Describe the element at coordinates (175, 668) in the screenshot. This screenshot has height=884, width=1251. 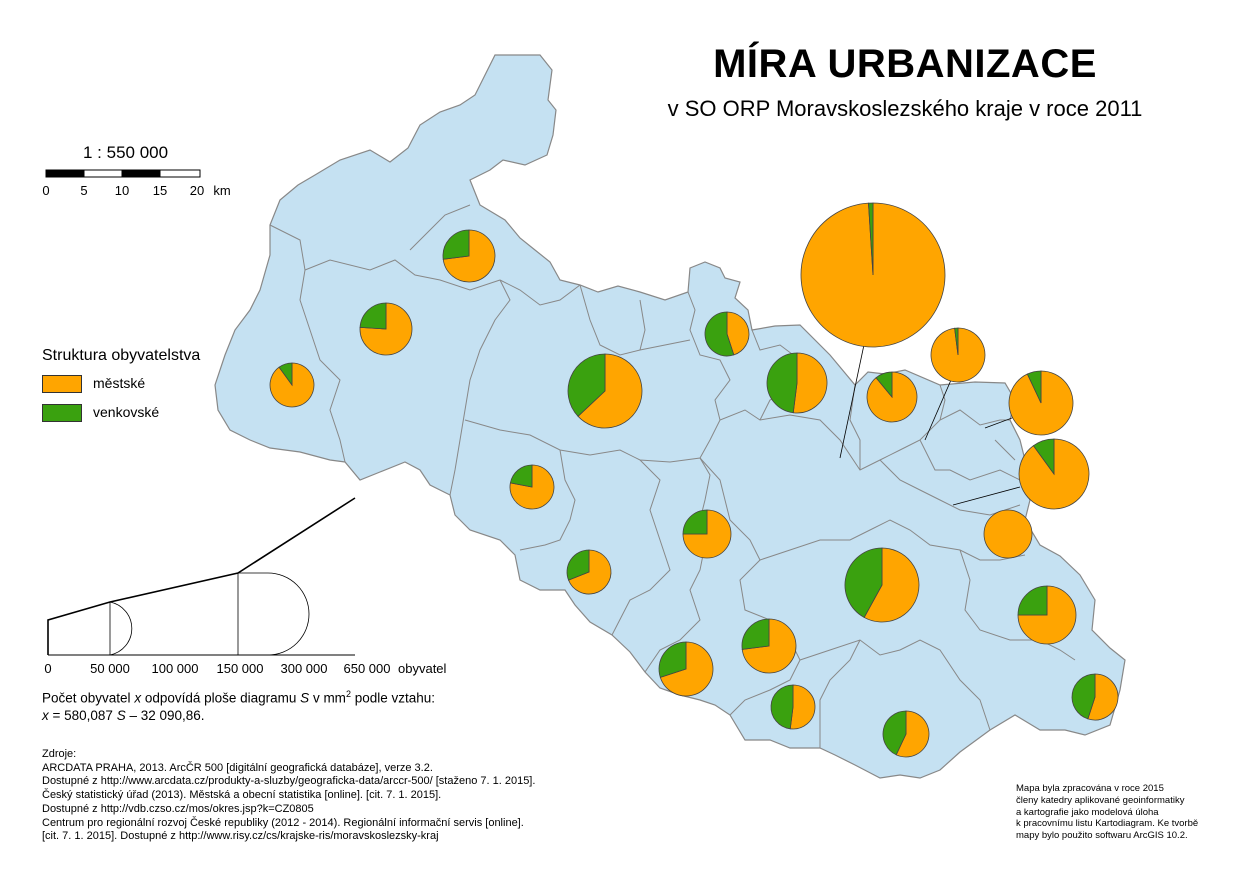
I see `size-tick-100000: 100 000` at that location.